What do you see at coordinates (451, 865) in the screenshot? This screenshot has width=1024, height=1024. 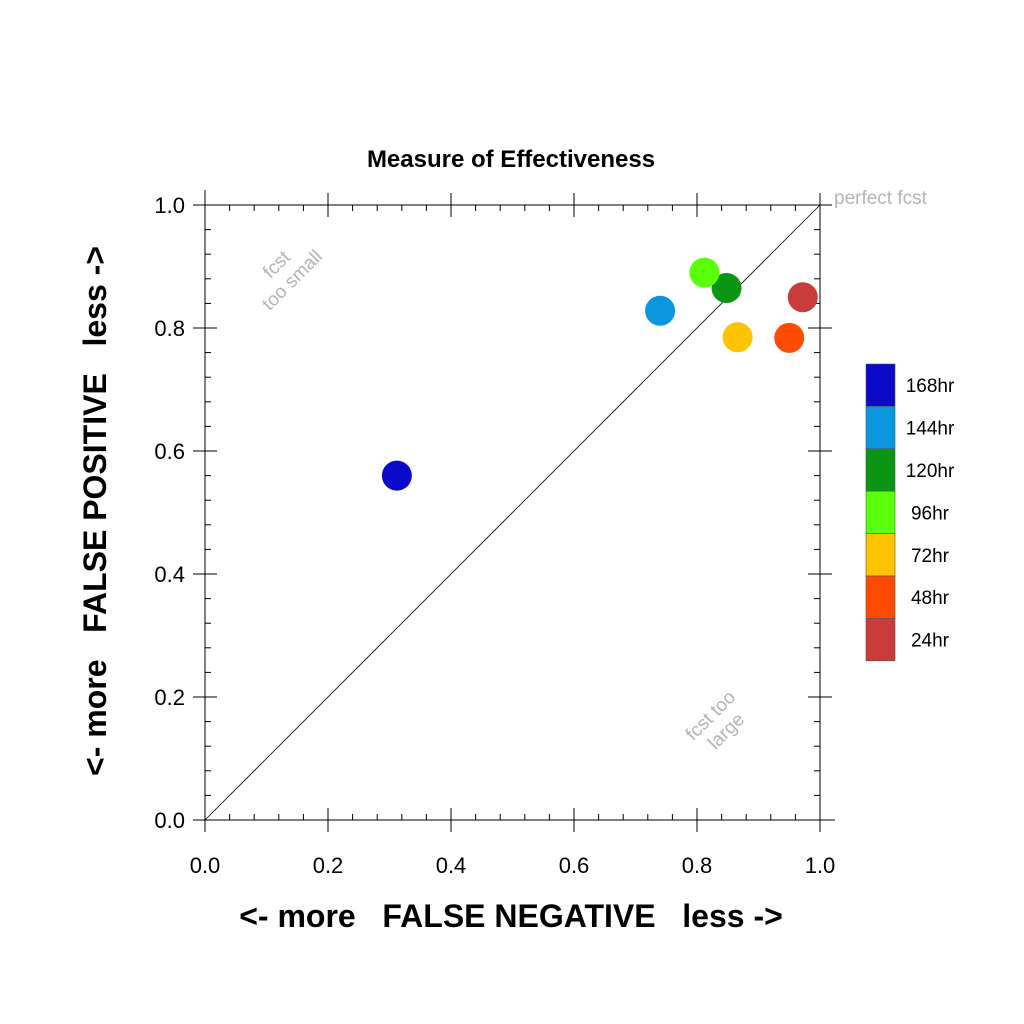 I see `x-tick-label: 0.4` at bounding box center [451, 865].